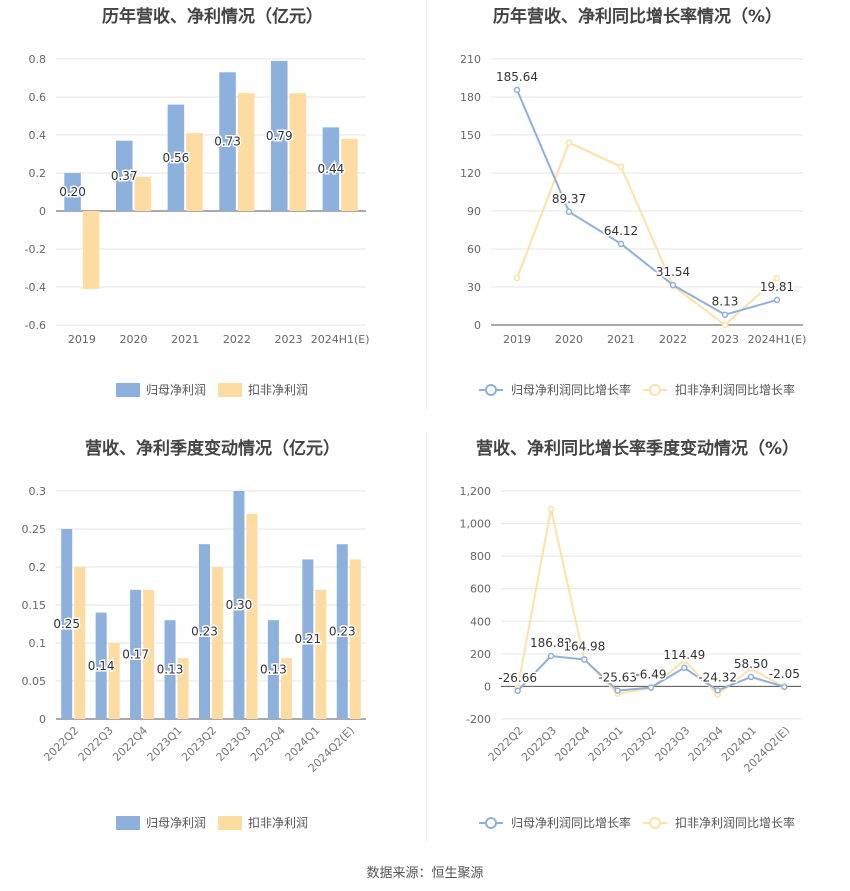 The width and height of the screenshot is (850, 891). What do you see at coordinates (784, 674) in the screenshot?
I see `data-label: -2.05` at bounding box center [784, 674].